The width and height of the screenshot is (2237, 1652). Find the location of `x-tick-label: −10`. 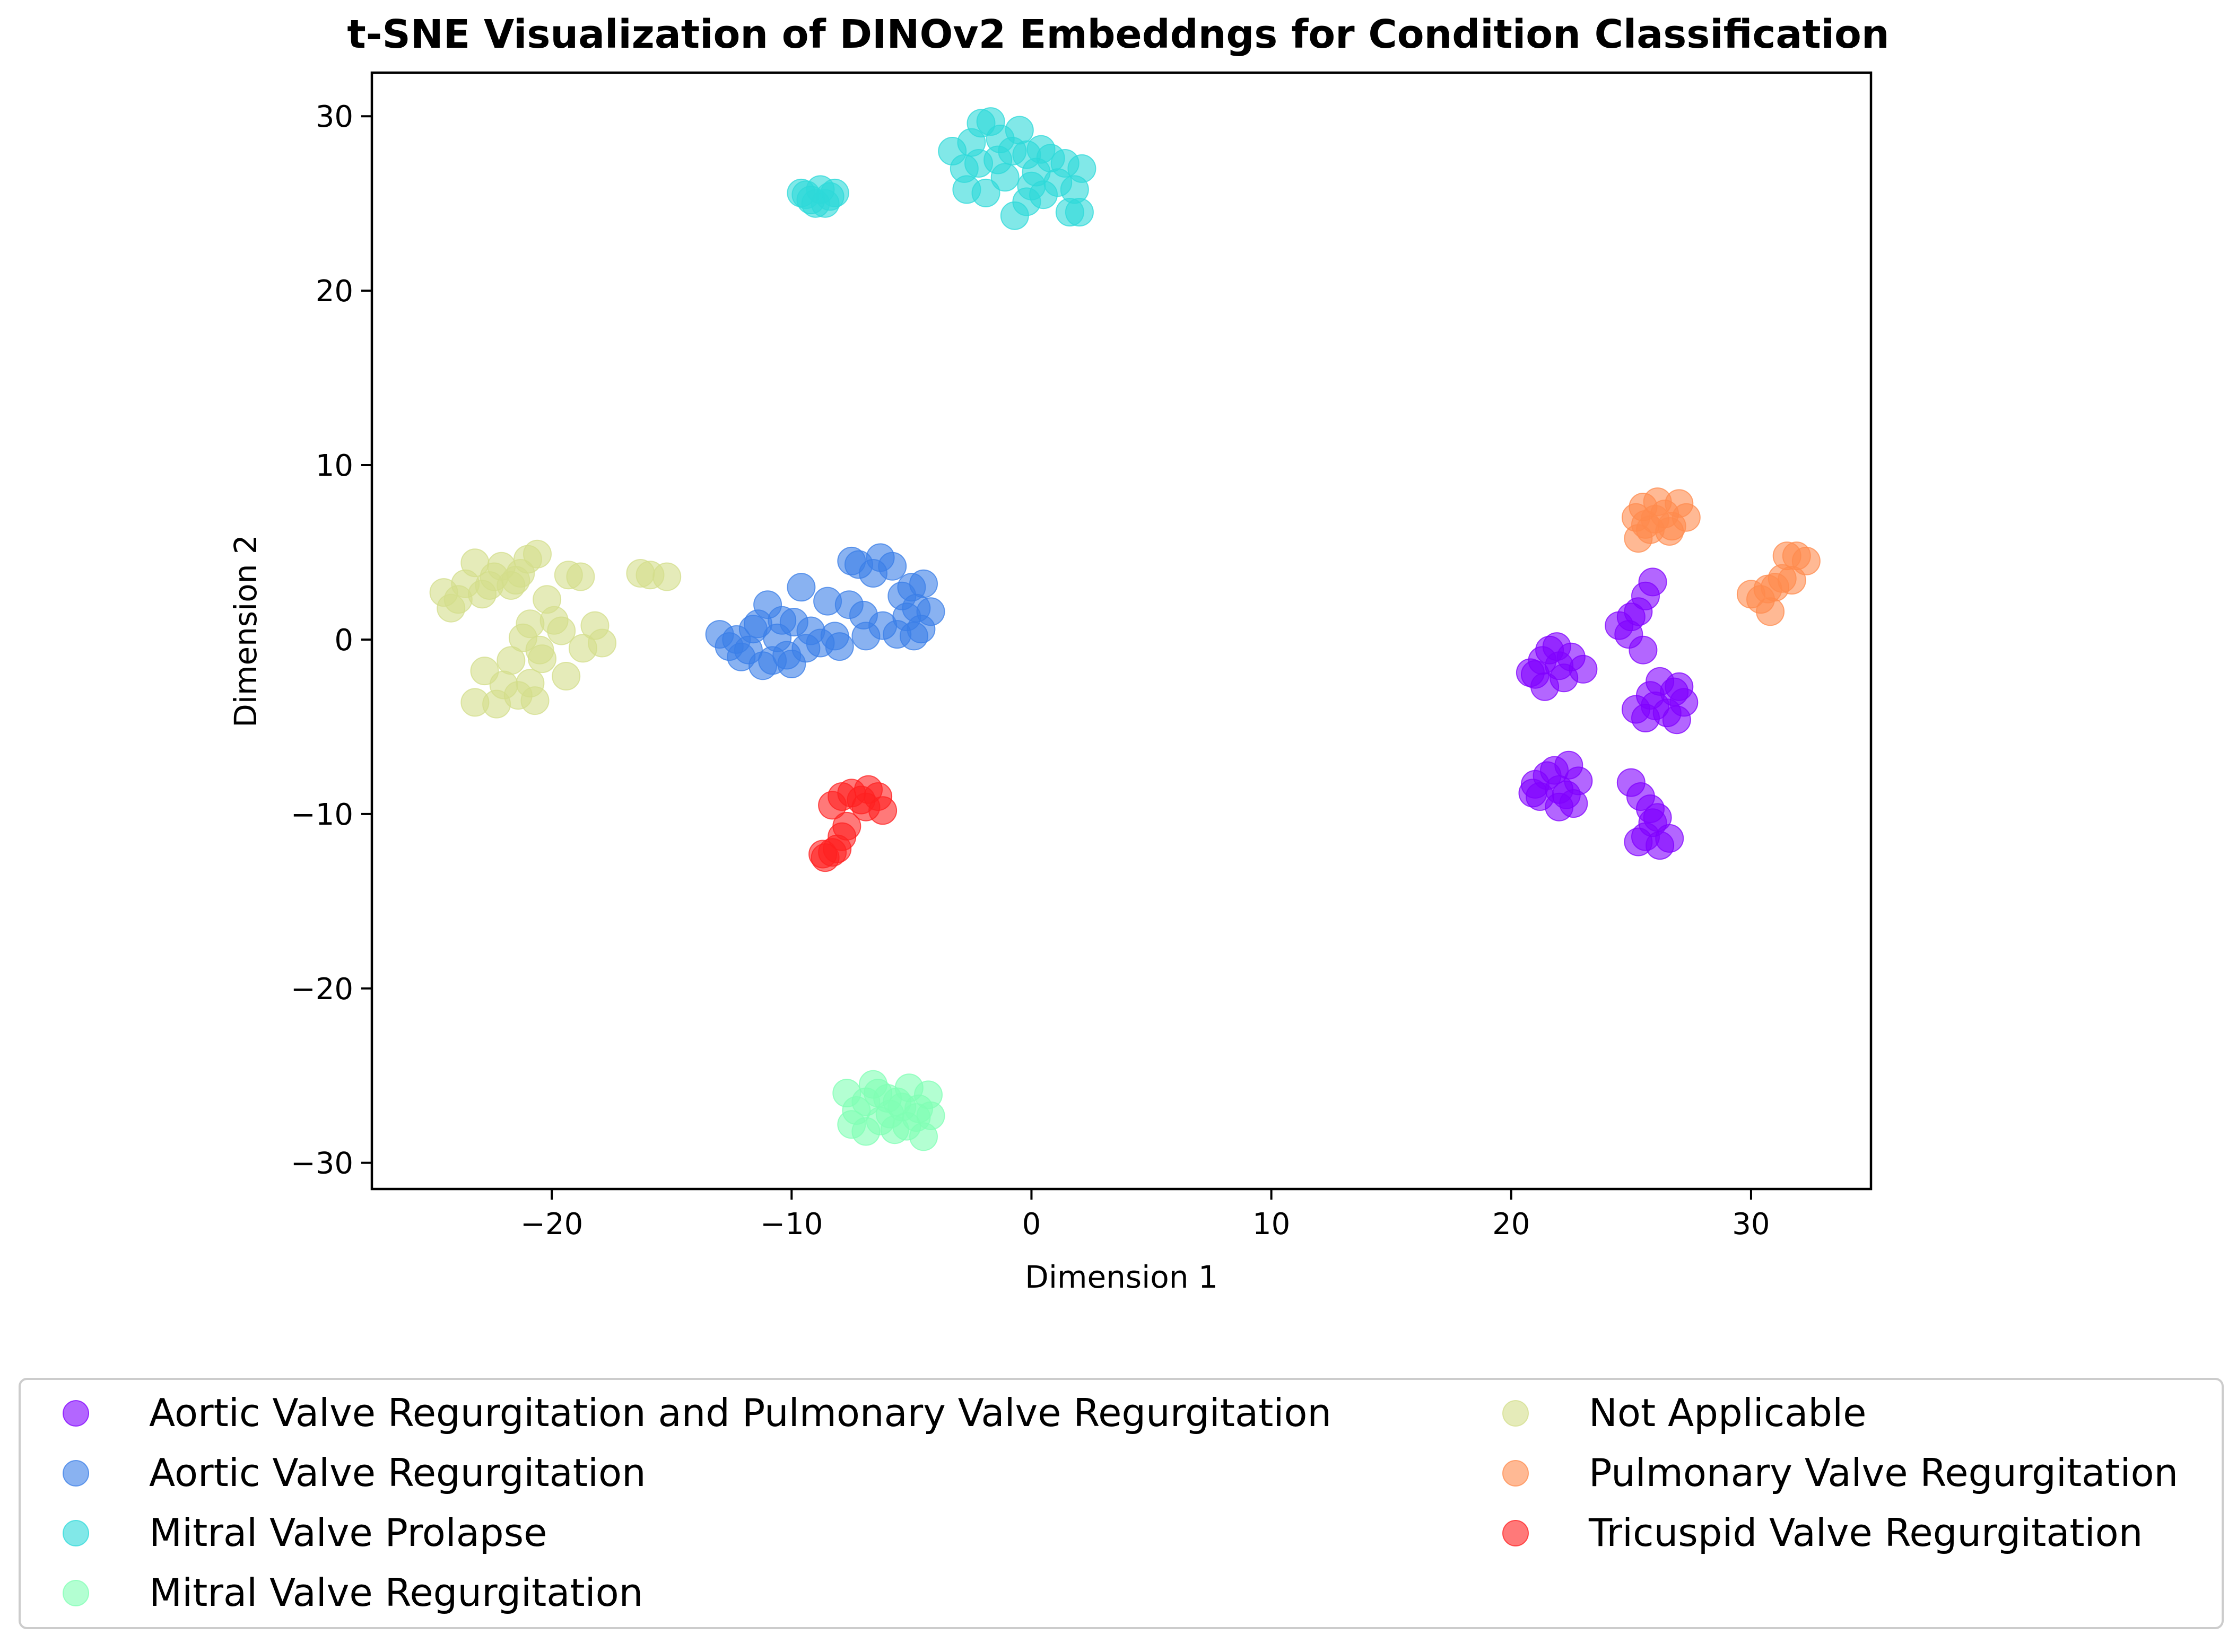

x-tick-label: −10 is located at coordinates (792, 1224).